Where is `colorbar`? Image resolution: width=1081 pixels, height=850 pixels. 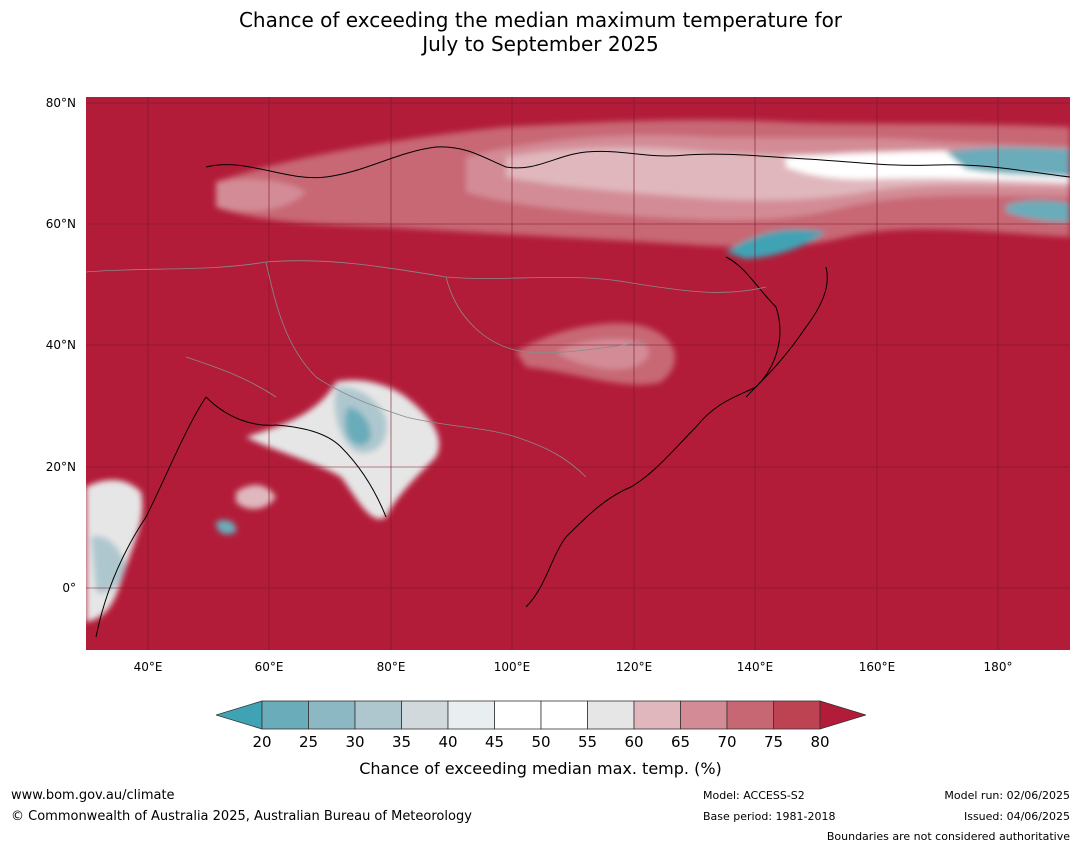
colorbar is located at coordinates (541, 715).